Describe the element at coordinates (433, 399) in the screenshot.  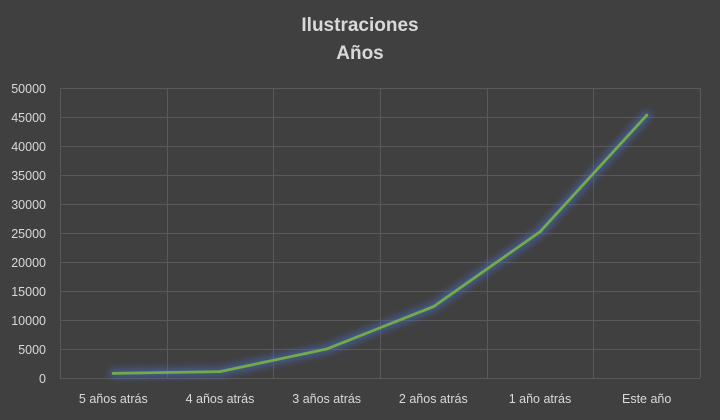
I see `x-tick-label: 2 años atrás` at that location.